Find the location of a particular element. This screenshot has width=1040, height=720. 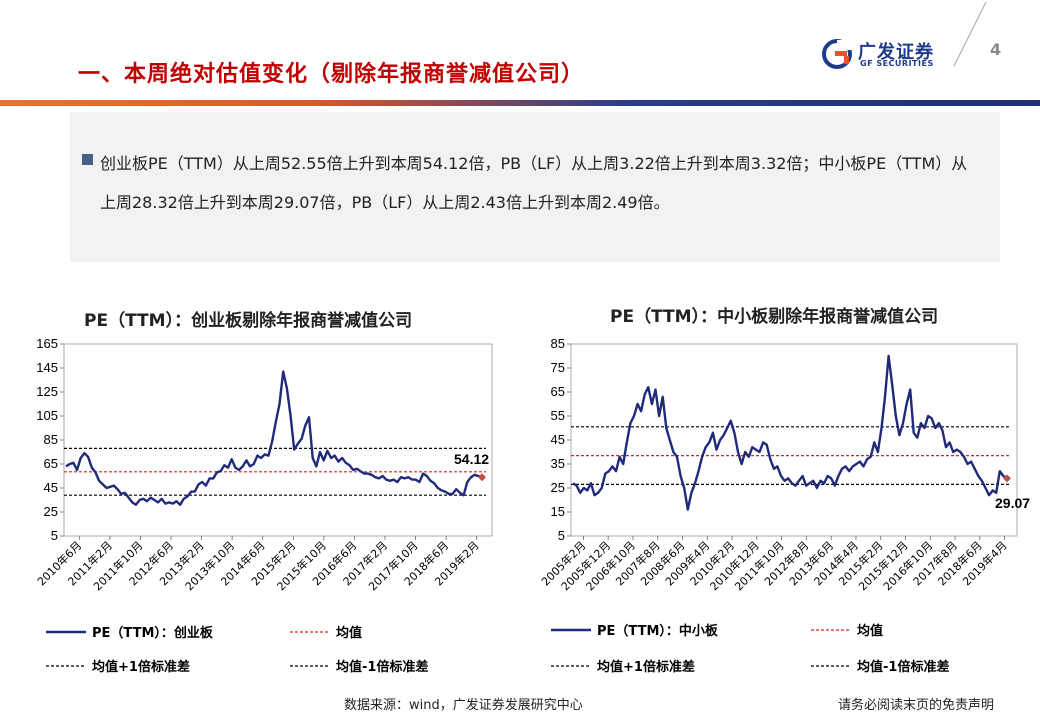

y-tick-label: 145 is located at coordinates (47, 367).